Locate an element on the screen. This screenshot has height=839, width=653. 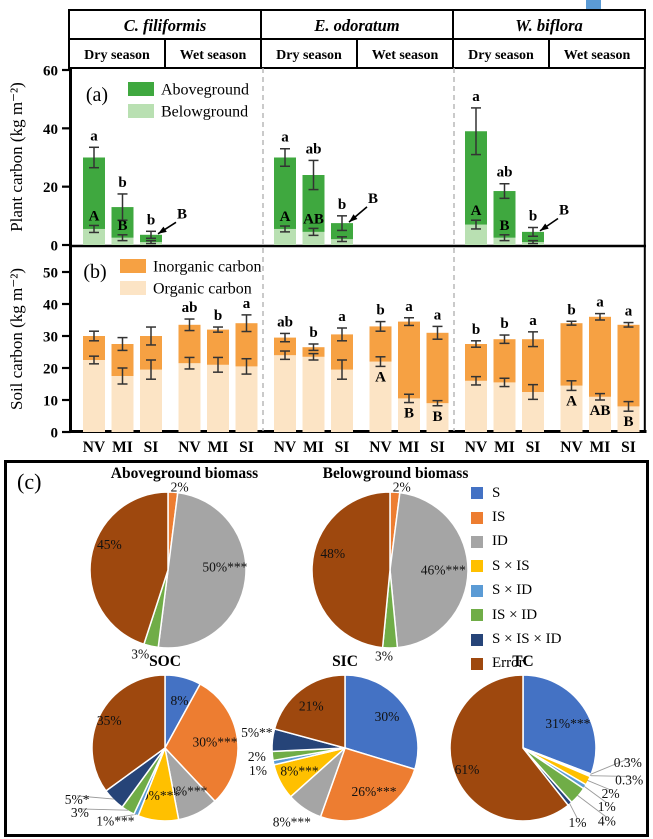
tick-label: 10 is located at coordinates (50, 402).